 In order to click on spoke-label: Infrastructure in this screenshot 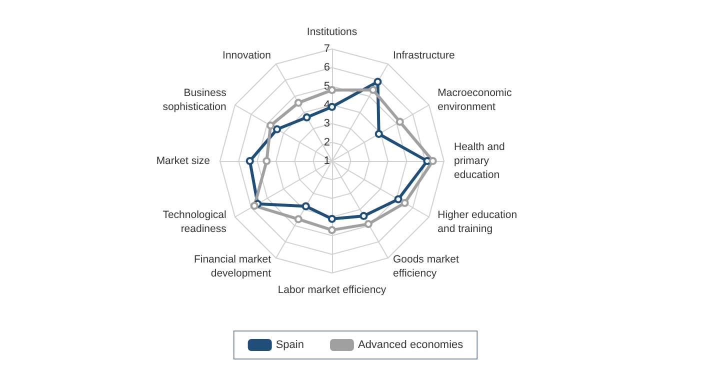, I will do `click(424, 55)`.